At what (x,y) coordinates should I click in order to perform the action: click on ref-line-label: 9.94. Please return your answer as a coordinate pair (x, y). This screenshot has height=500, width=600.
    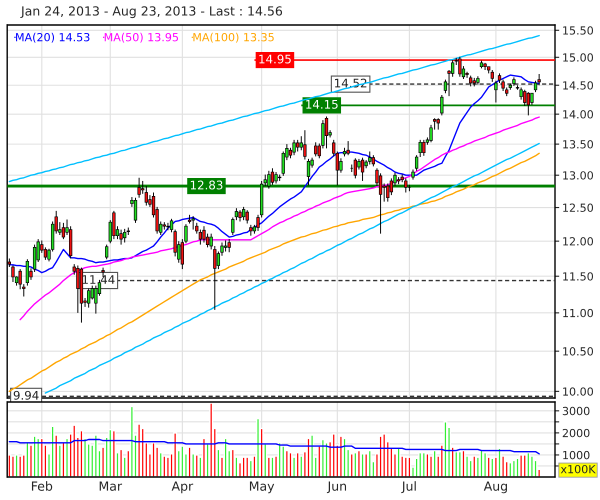
    Looking at the image, I should click on (26, 395).